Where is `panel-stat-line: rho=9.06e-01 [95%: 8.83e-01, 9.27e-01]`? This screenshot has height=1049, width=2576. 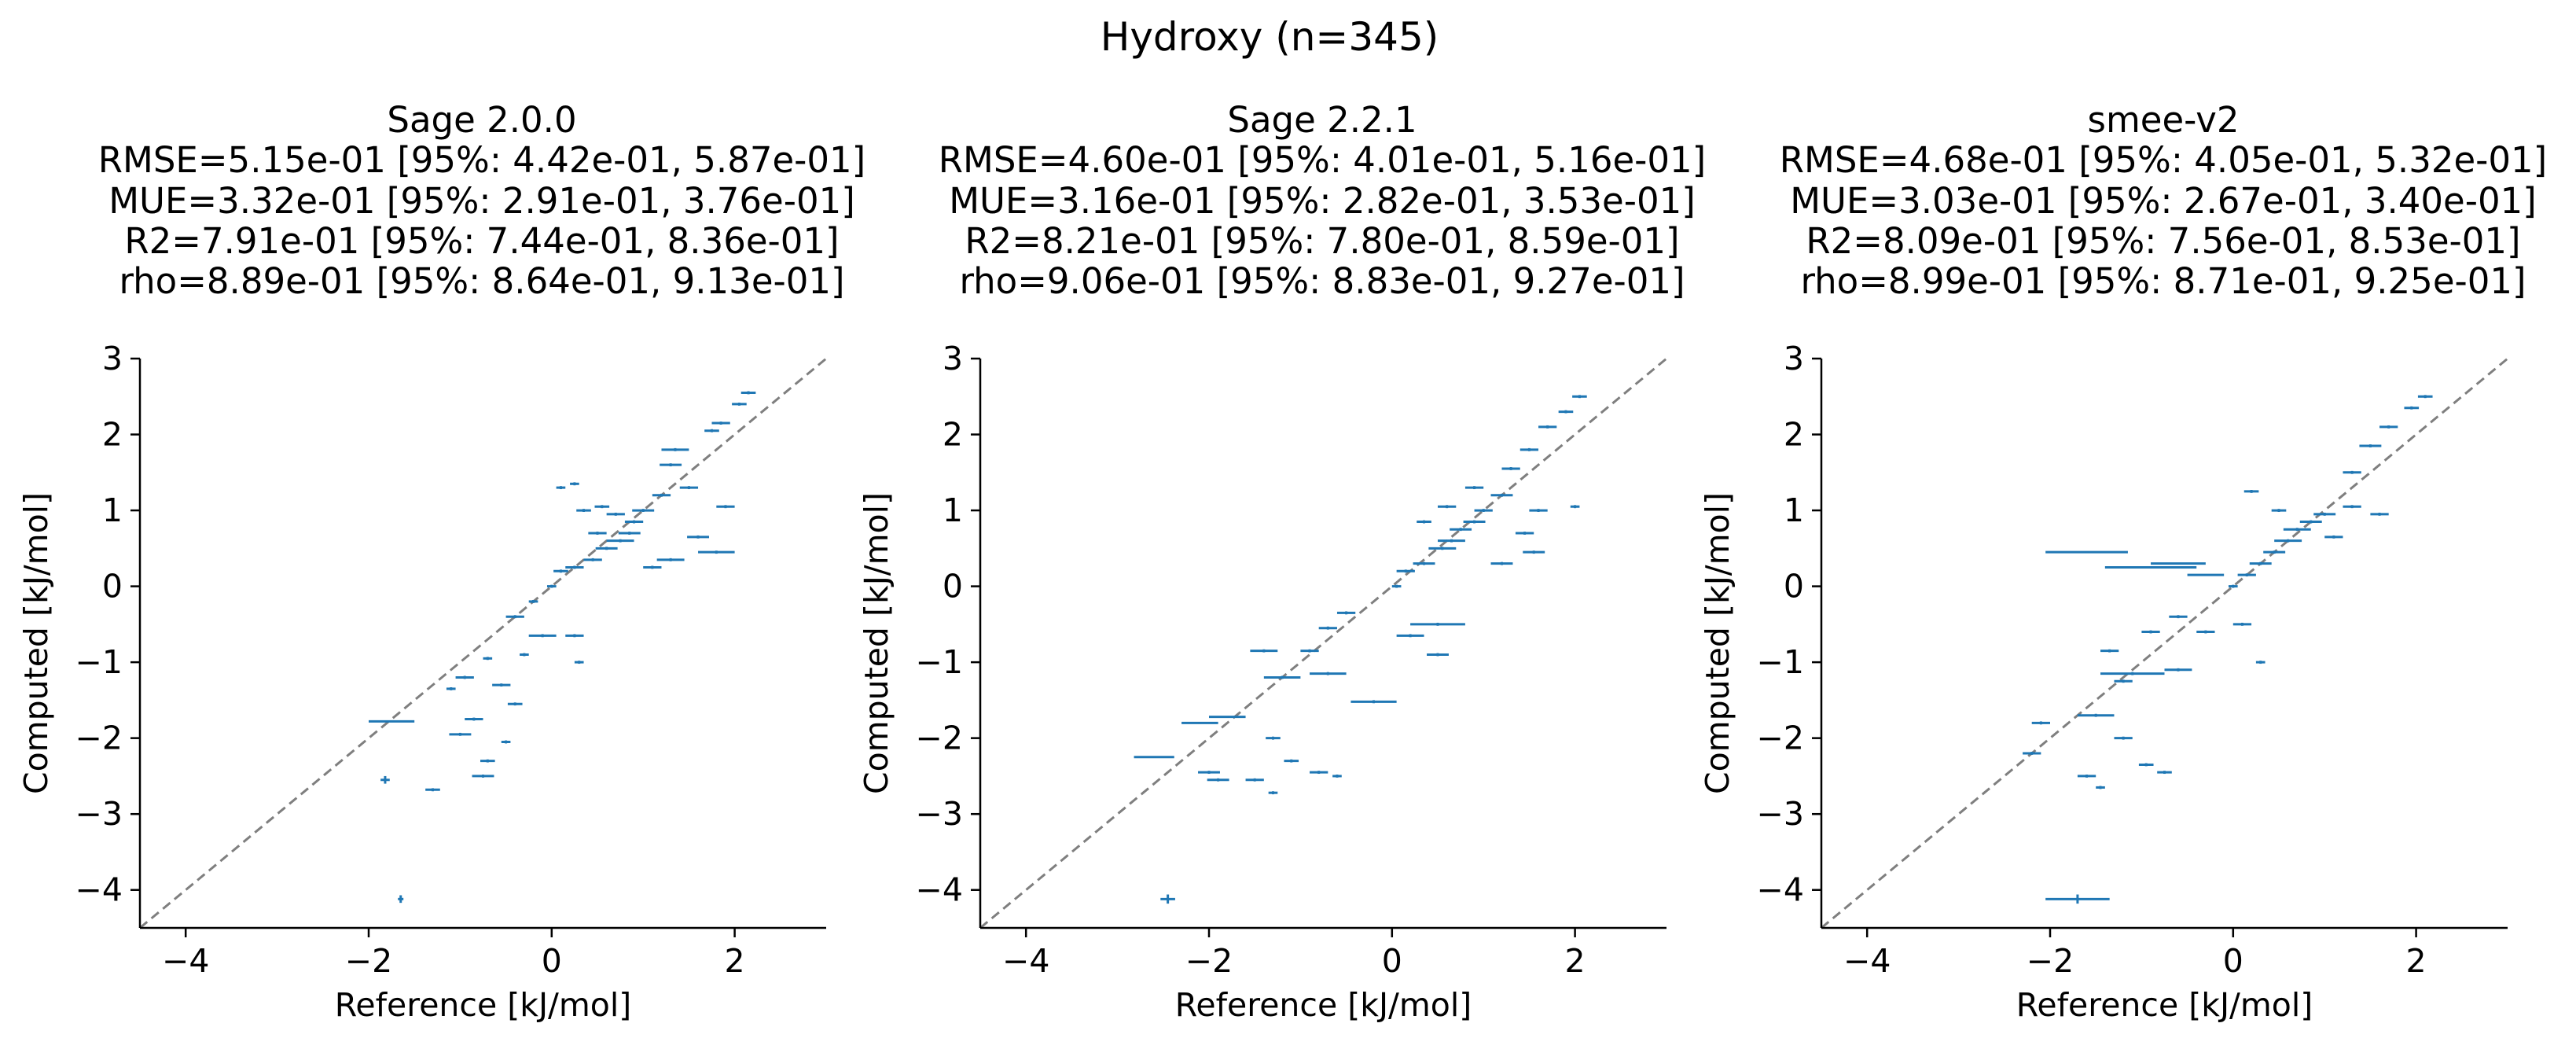
panel-stat-line: rho=9.06e-01 [95%: 8.83e-01, 9.27e-01] is located at coordinates (1322, 281).